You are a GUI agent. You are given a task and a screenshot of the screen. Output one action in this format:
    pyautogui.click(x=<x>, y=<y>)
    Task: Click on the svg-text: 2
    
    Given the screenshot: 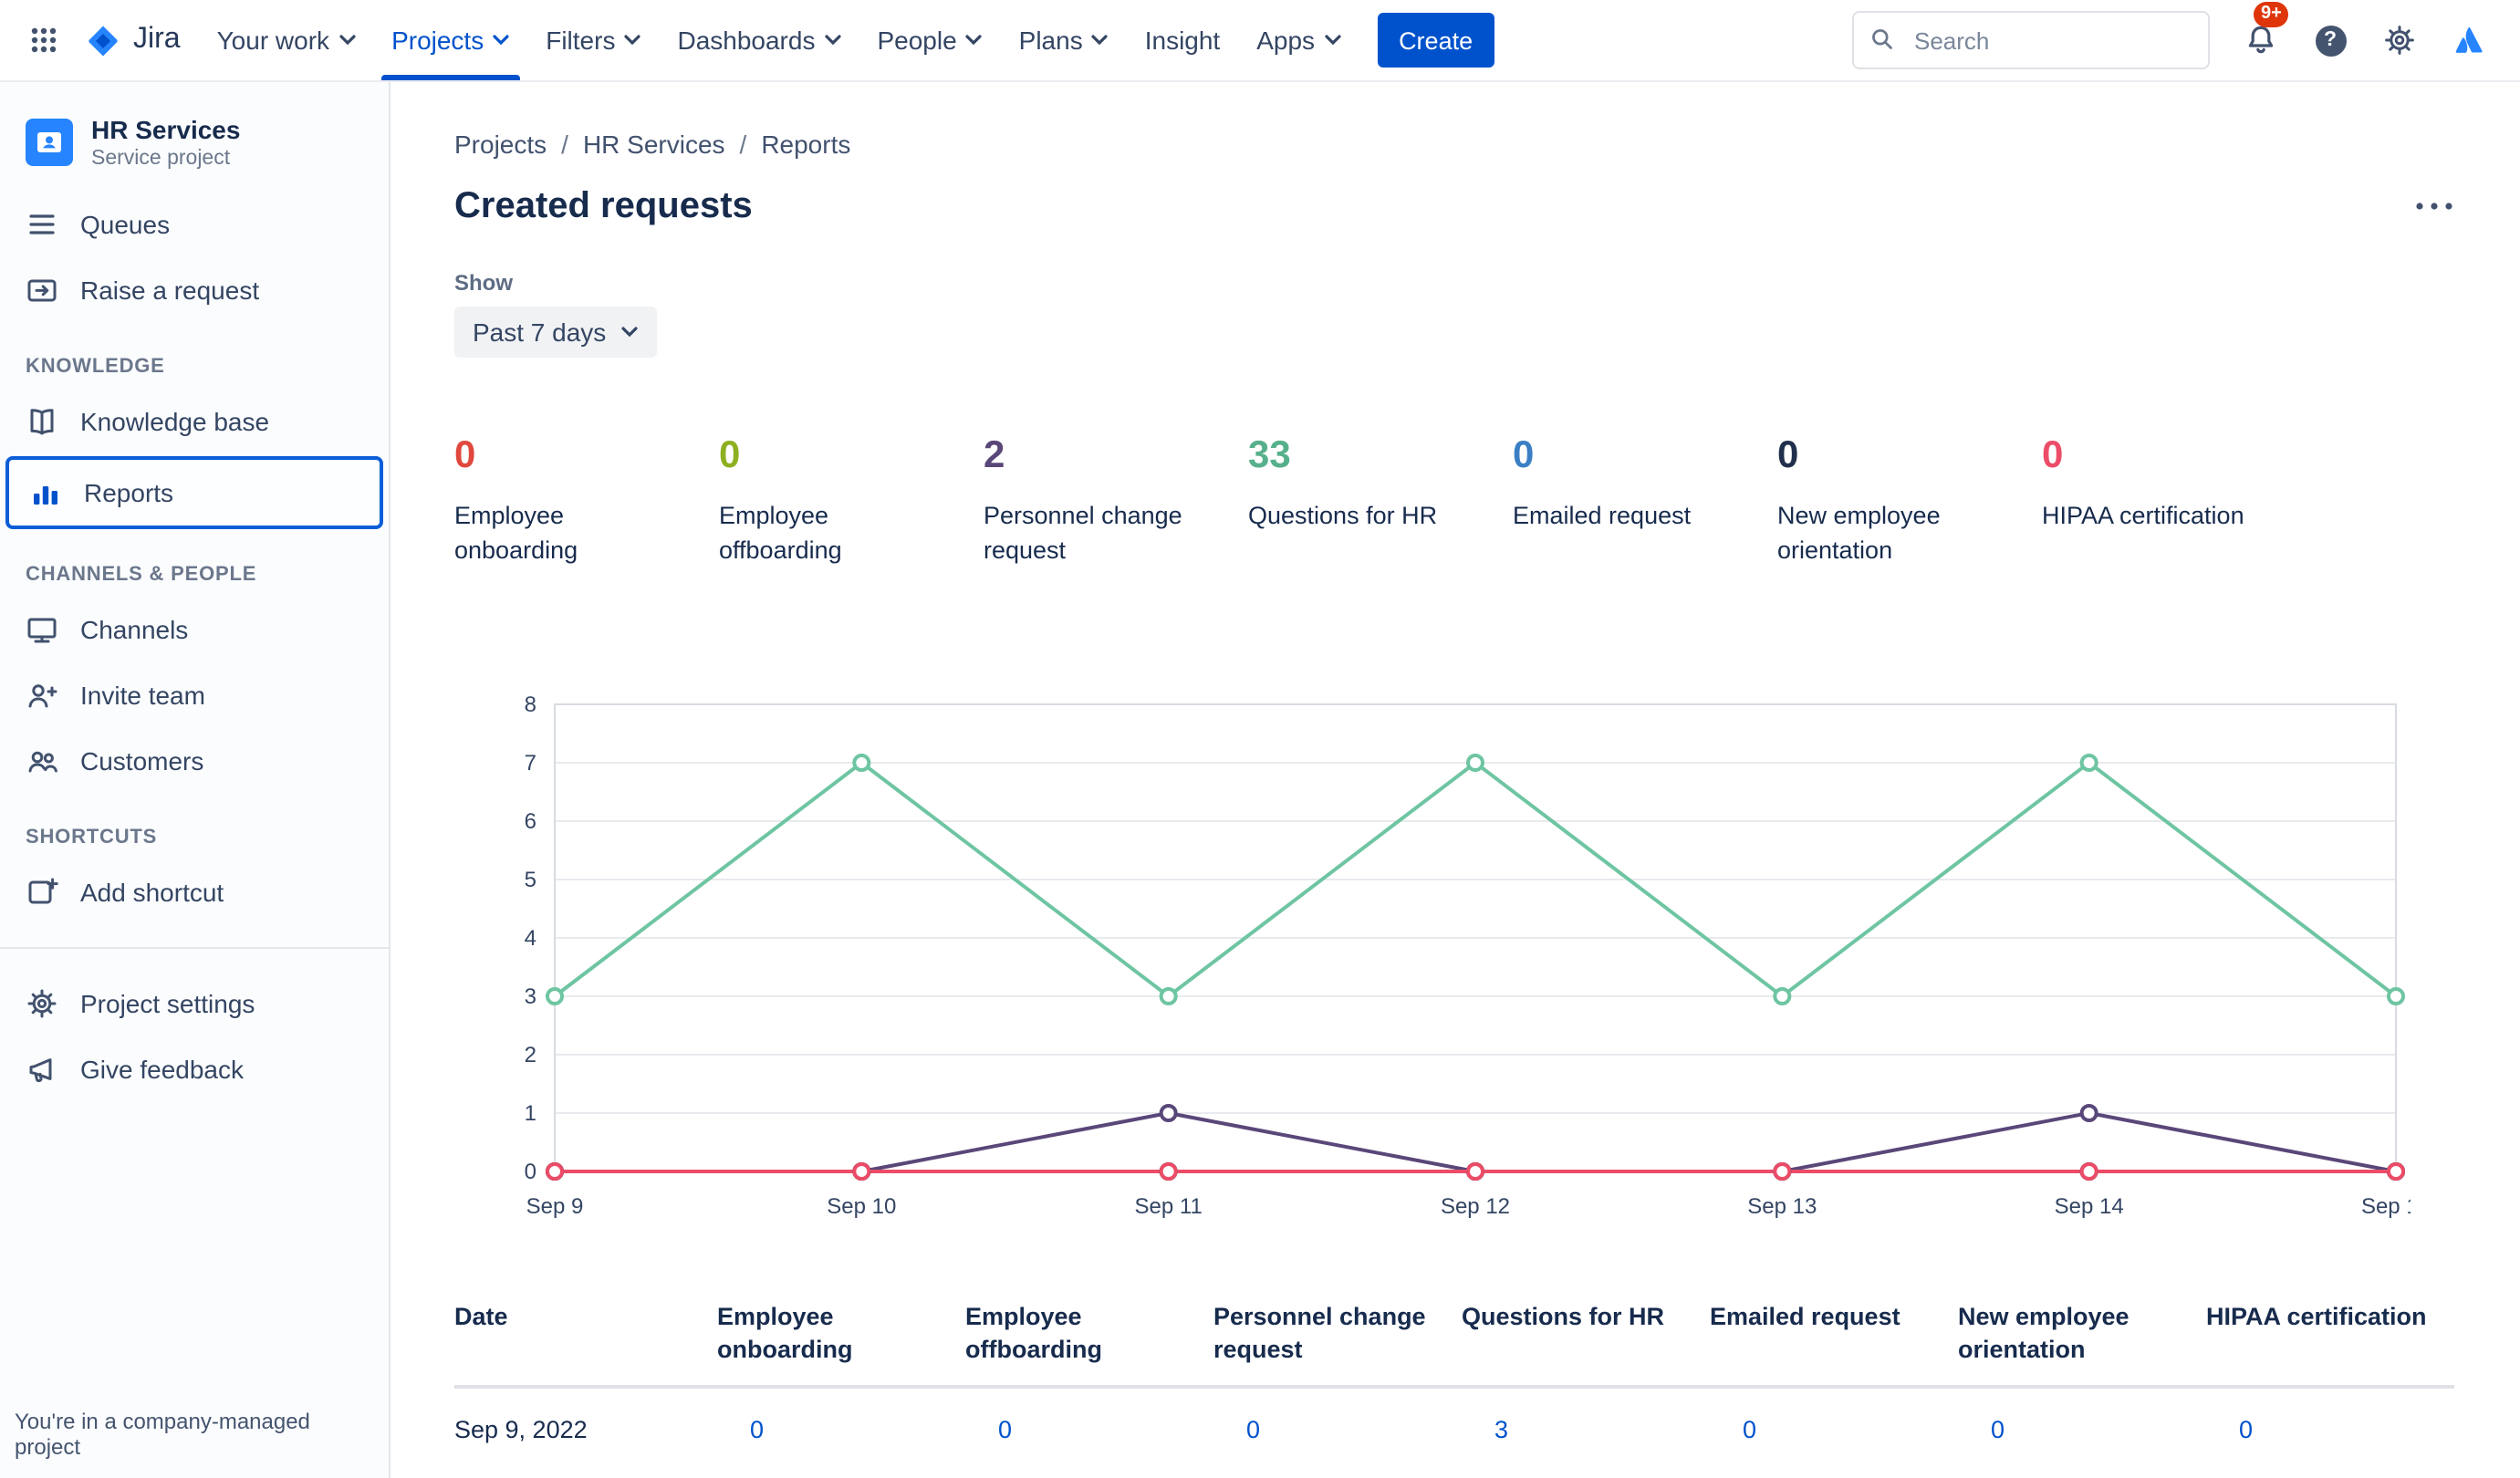 What is the action you would take?
    pyautogui.click(x=530, y=1055)
    